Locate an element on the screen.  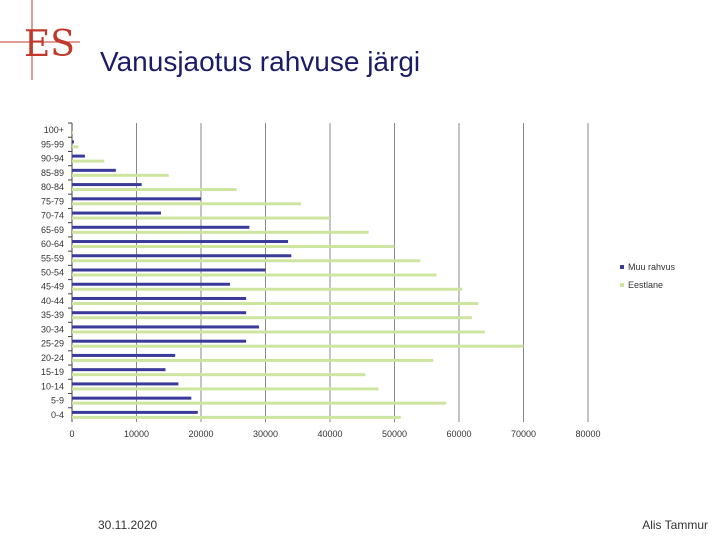
y-tick-label: 15-19 is located at coordinates (52, 372).